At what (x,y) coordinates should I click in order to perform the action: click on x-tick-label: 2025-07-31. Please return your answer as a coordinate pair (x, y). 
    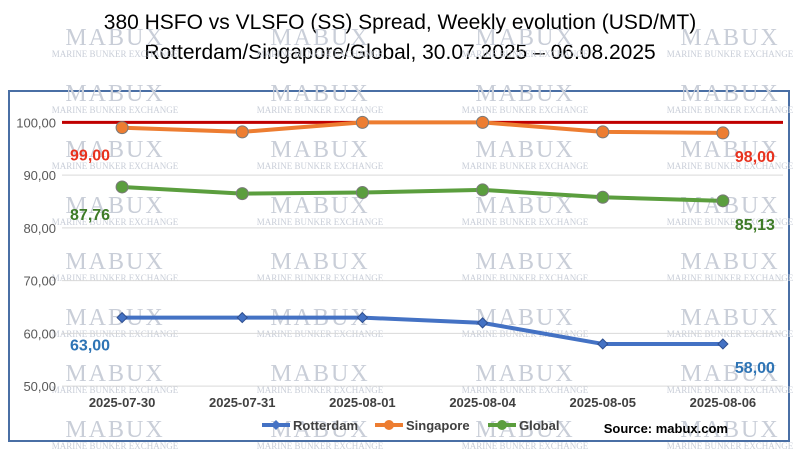
    Looking at the image, I should click on (242, 402).